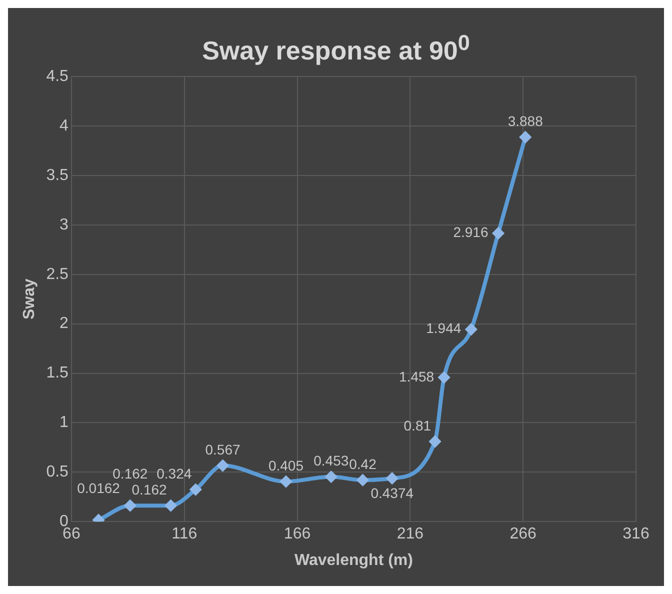 Image resolution: width=672 pixels, height=594 pixels. I want to click on data-label: 1.944, so click(444, 328).